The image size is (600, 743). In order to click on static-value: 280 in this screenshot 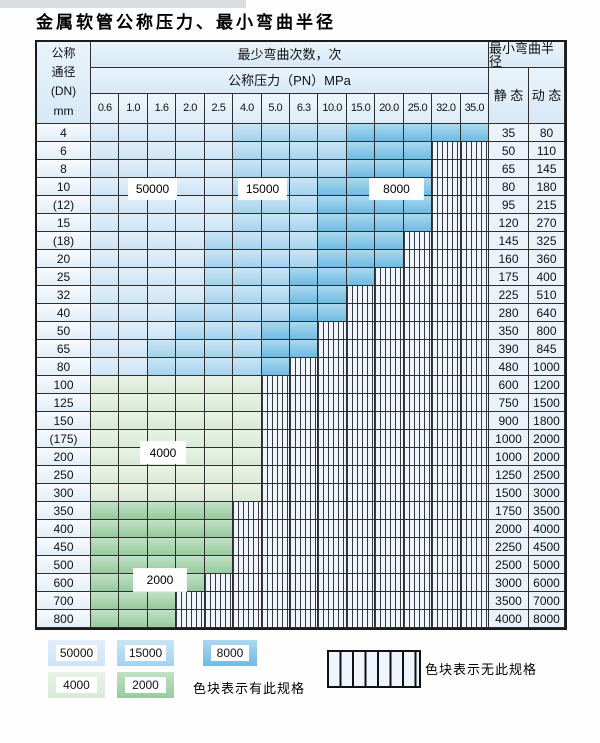, I will do `click(509, 313)`.